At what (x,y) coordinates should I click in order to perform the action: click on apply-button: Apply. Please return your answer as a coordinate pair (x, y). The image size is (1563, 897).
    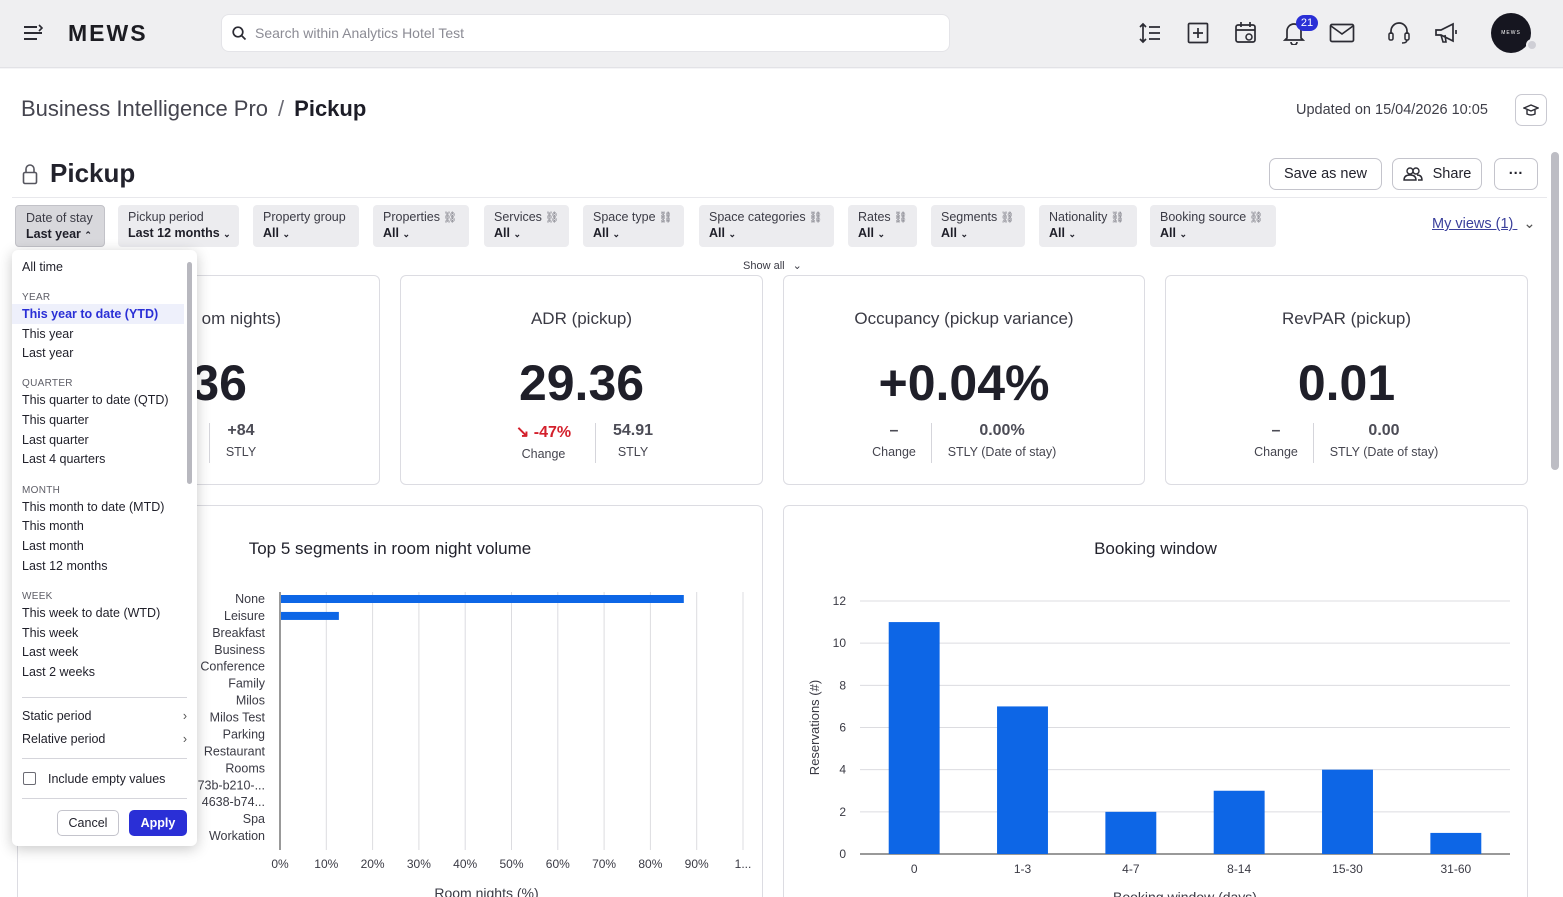
    Looking at the image, I should click on (158, 823).